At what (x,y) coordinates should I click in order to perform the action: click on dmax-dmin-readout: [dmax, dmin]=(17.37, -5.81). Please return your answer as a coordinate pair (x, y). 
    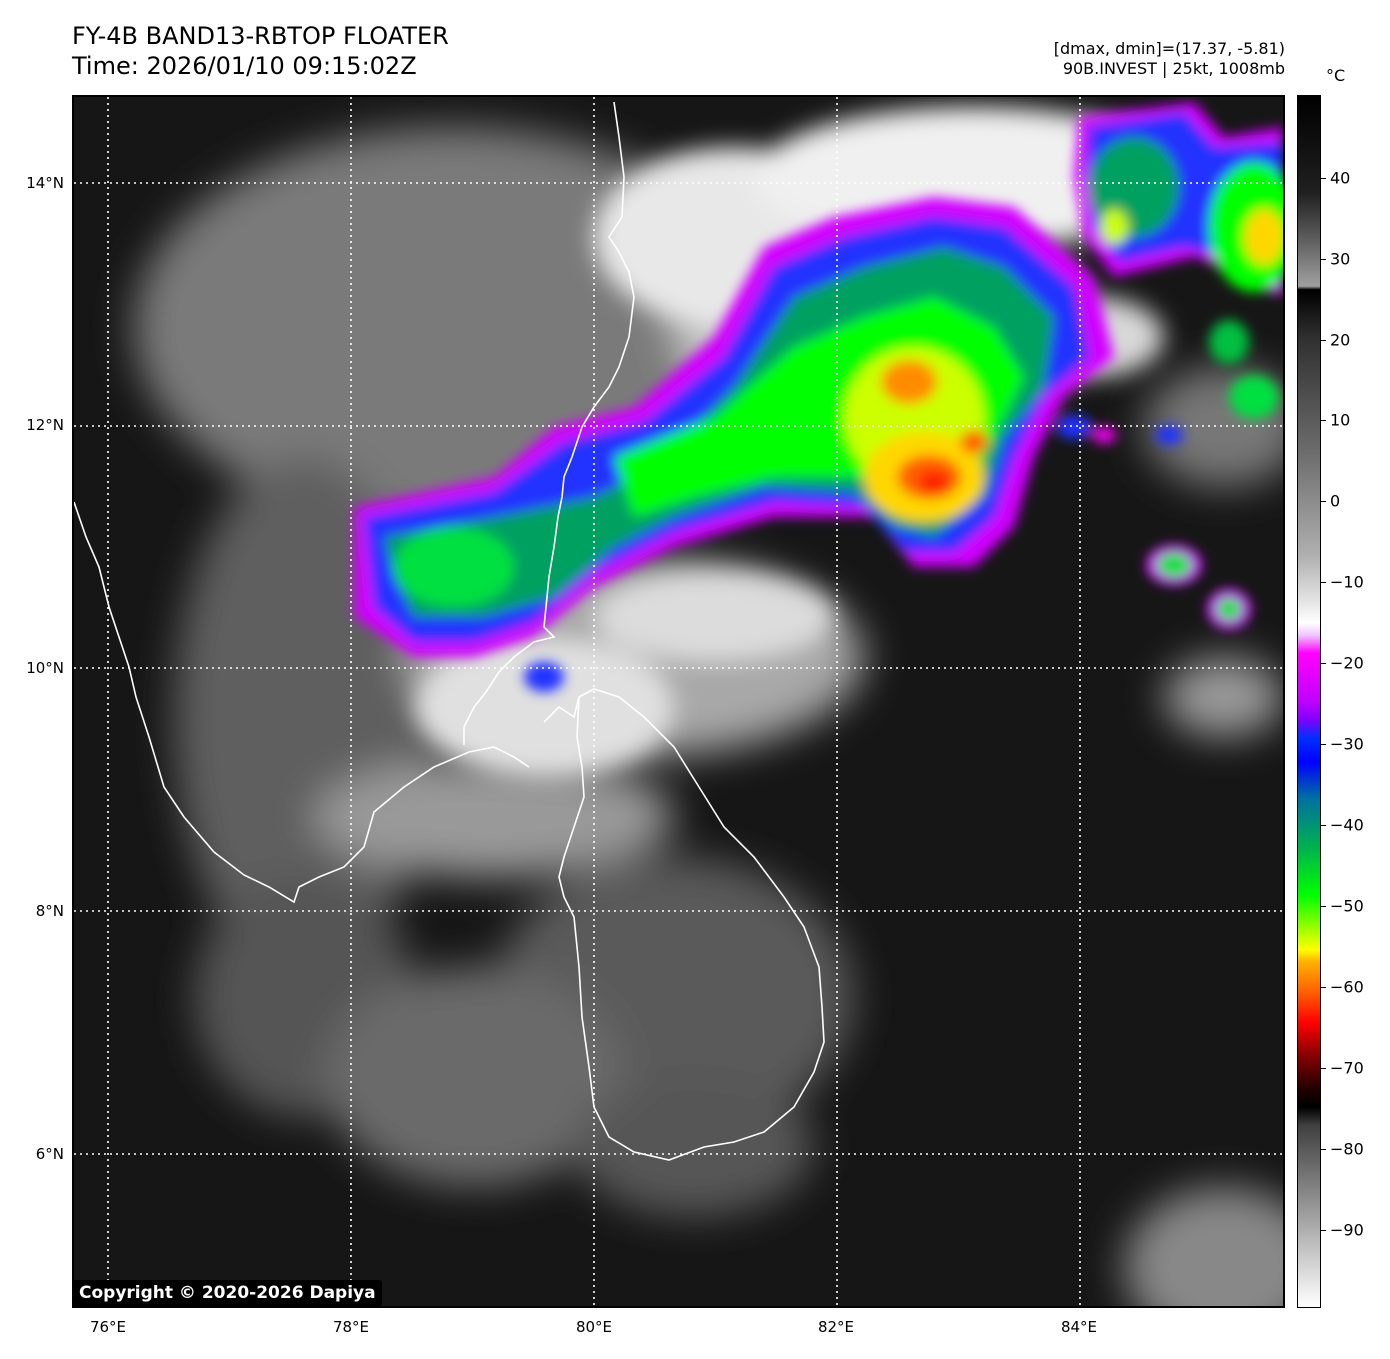
    Looking at the image, I should click on (1169, 48).